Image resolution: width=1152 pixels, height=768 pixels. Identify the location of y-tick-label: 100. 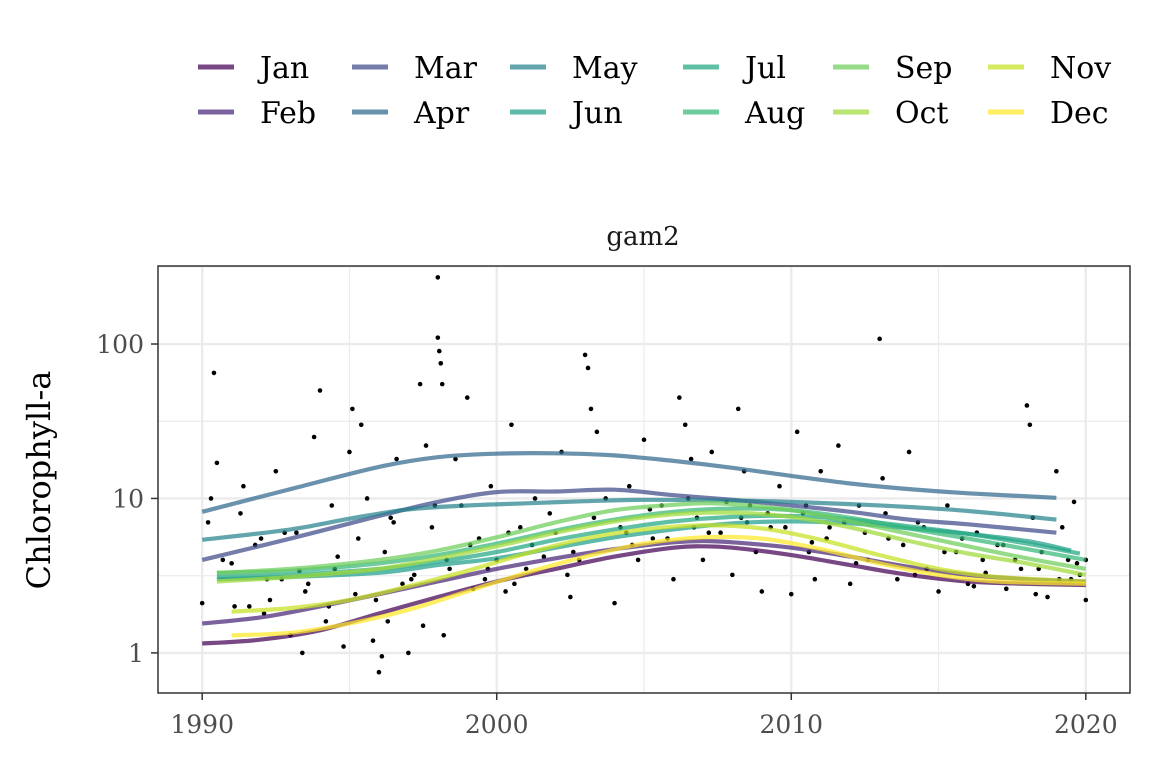
(120, 344).